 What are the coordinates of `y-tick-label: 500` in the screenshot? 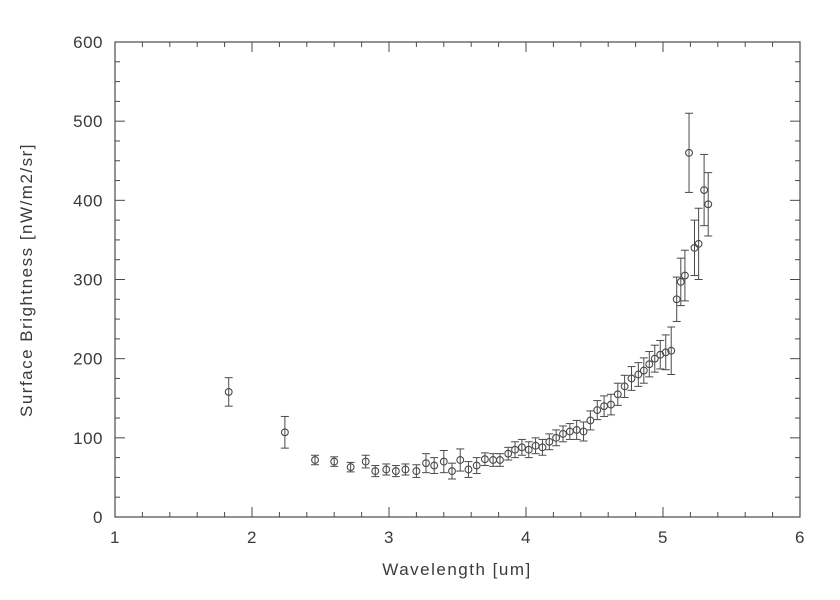 It's located at (88, 121).